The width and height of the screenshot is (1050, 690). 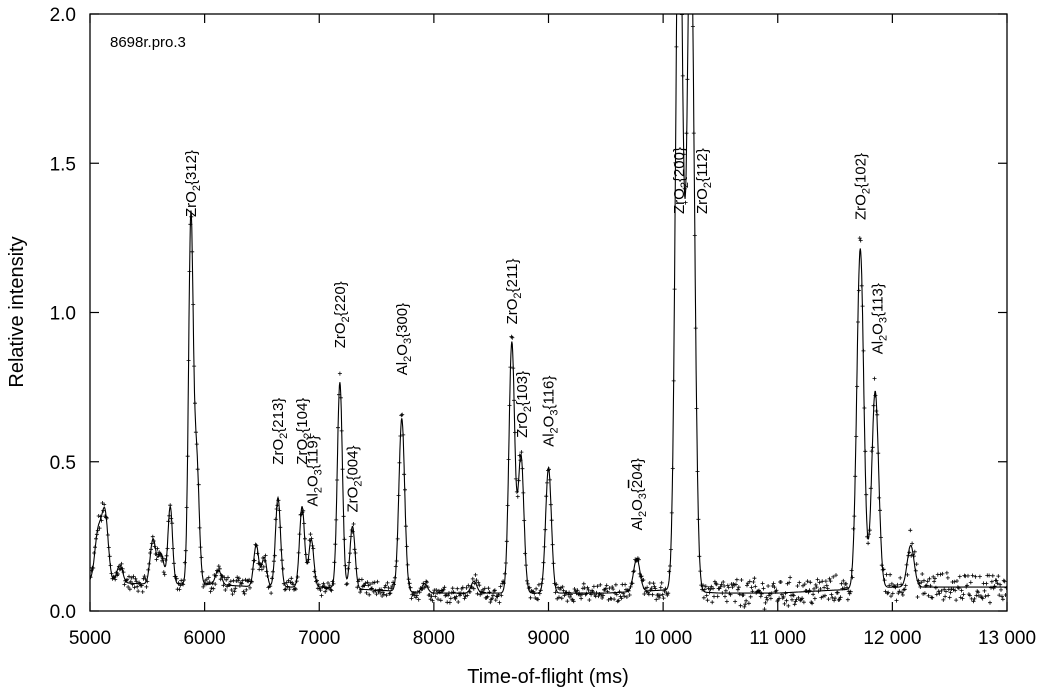 What do you see at coordinates (892, 638) in the screenshot?
I see `x-tick-label: 12 000` at bounding box center [892, 638].